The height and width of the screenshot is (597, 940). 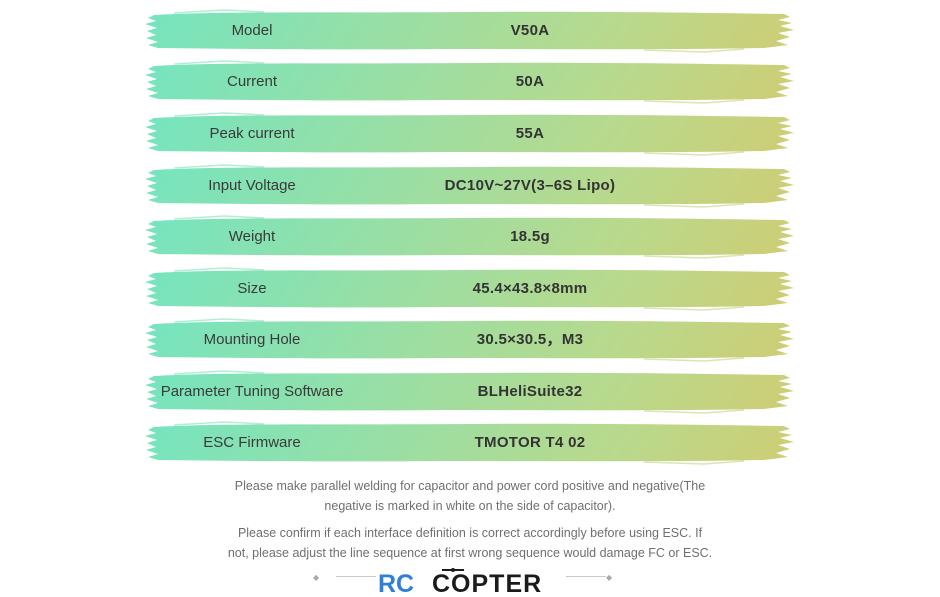 What do you see at coordinates (252, 339) in the screenshot?
I see `spec-label: Mounting Hole` at bounding box center [252, 339].